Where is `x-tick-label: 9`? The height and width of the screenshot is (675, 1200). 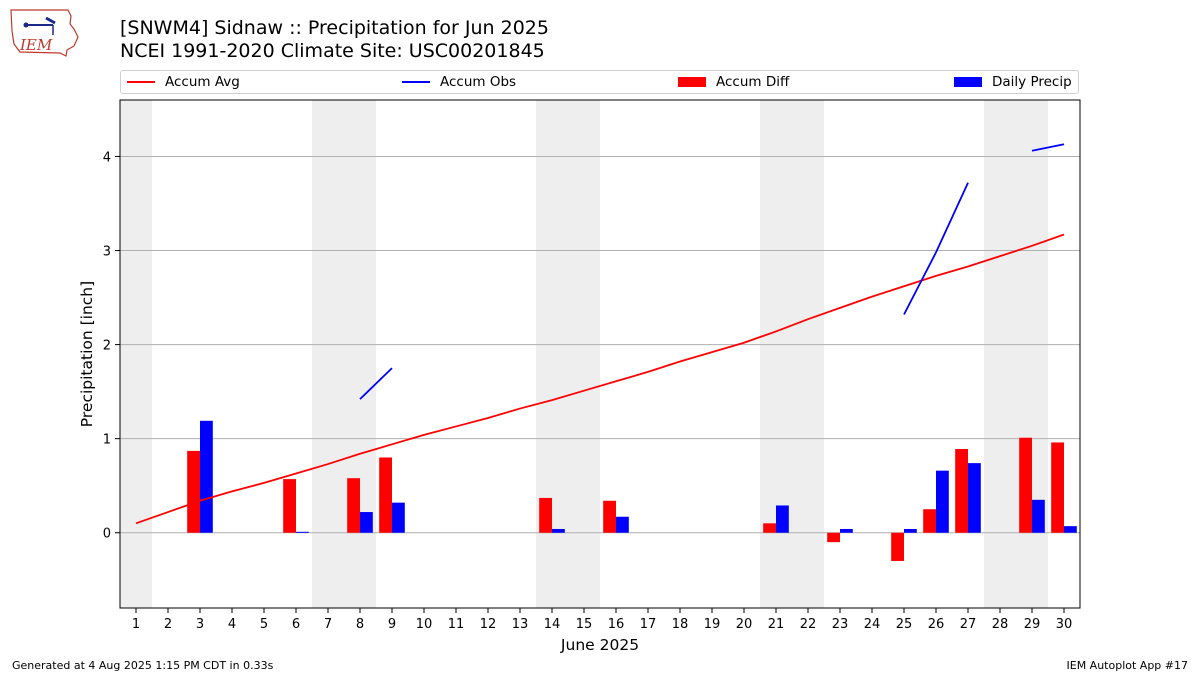
x-tick-label: 9 is located at coordinates (392, 624).